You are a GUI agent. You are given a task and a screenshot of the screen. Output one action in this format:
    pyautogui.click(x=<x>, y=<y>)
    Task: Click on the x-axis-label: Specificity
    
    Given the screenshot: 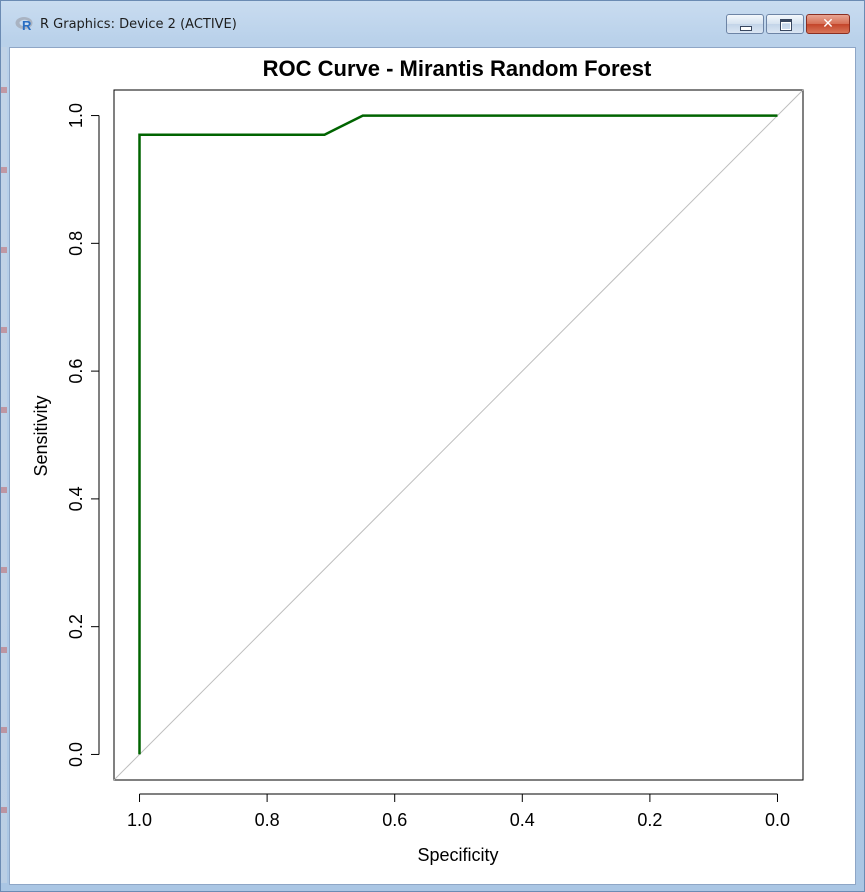 What is the action you would take?
    pyautogui.click(x=457, y=855)
    